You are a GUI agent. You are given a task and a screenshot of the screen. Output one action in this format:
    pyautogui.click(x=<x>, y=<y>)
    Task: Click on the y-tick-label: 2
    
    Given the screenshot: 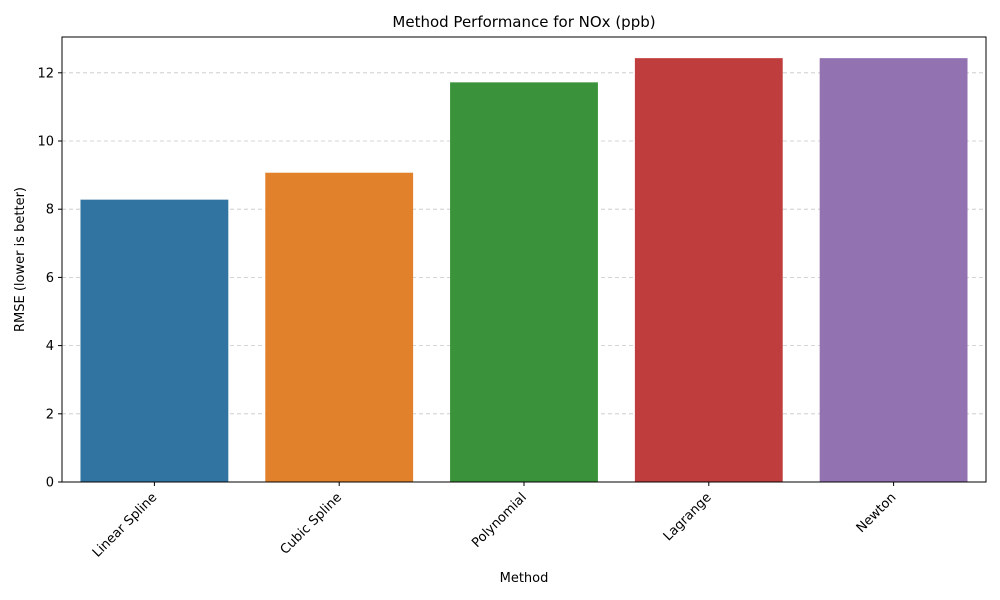 What is the action you would take?
    pyautogui.click(x=50, y=414)
    